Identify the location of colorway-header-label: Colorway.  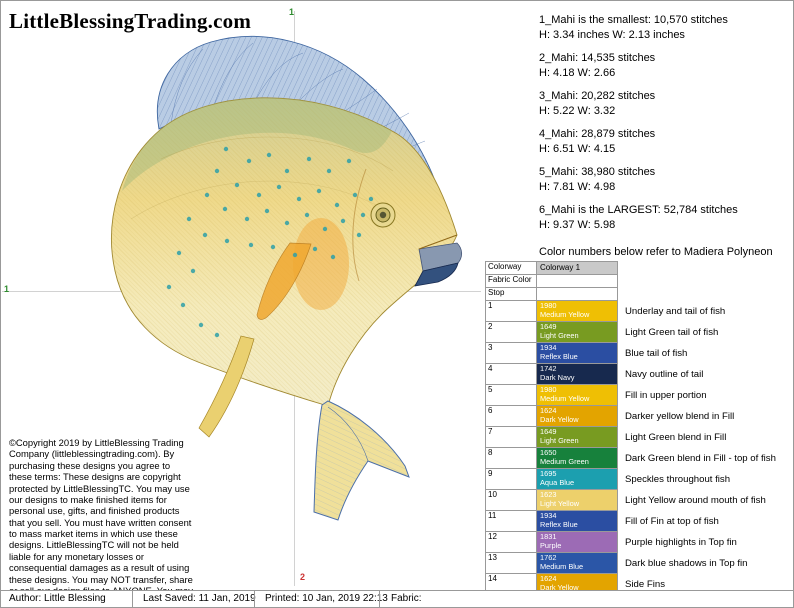
(511, 268).